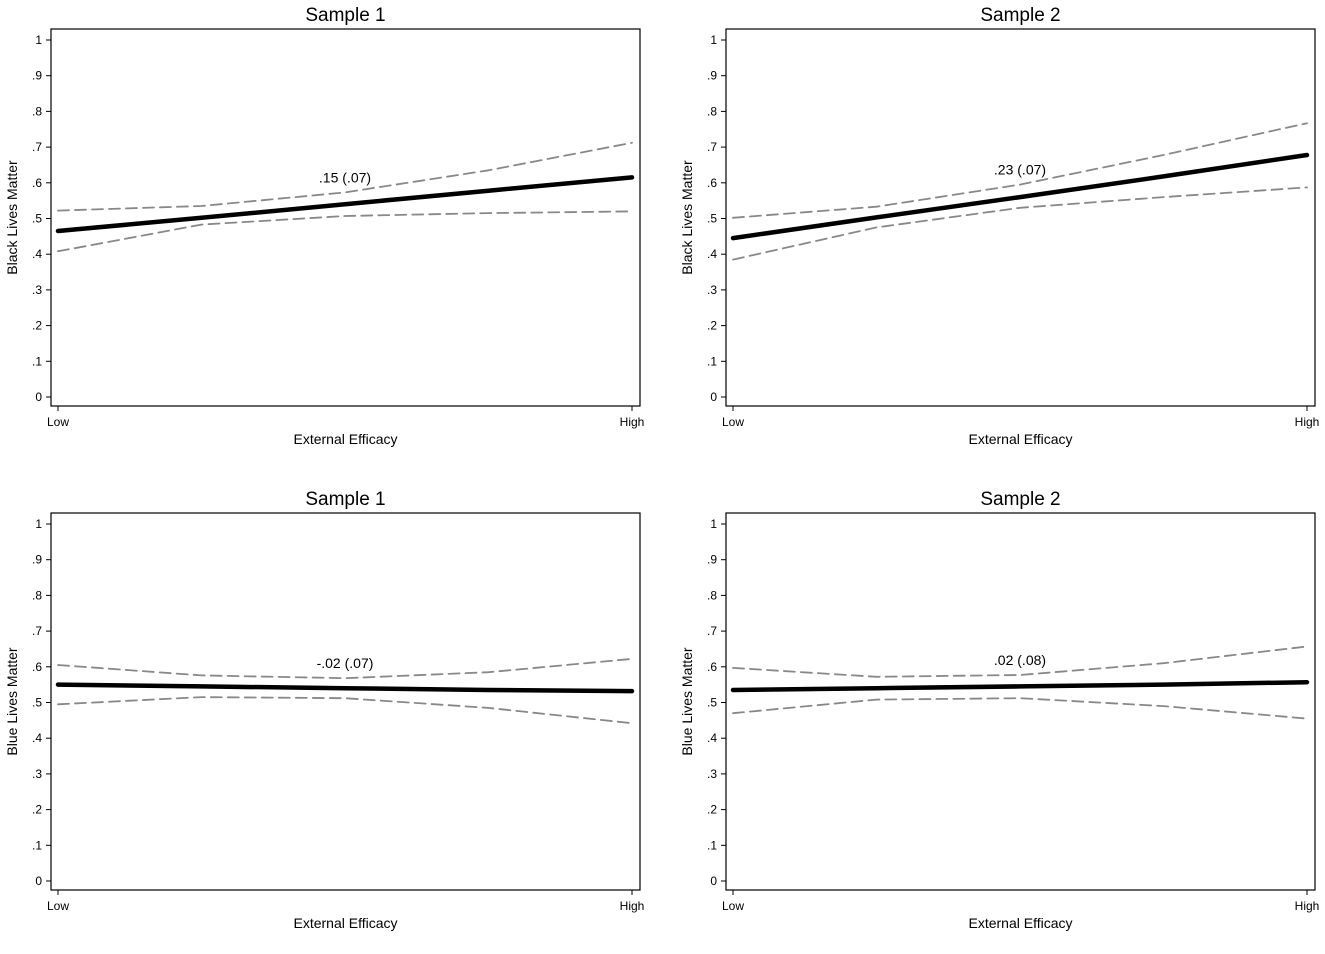 This screenshot has height=954, width=1325. I want to click on coefficient-annotation: .23 (.07), so click(1020, 170).